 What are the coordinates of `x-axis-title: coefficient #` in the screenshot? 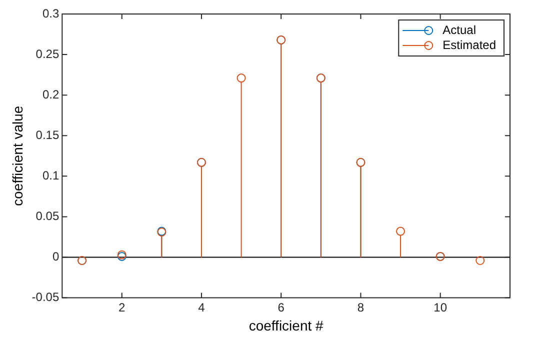 It's located at (286, 325).